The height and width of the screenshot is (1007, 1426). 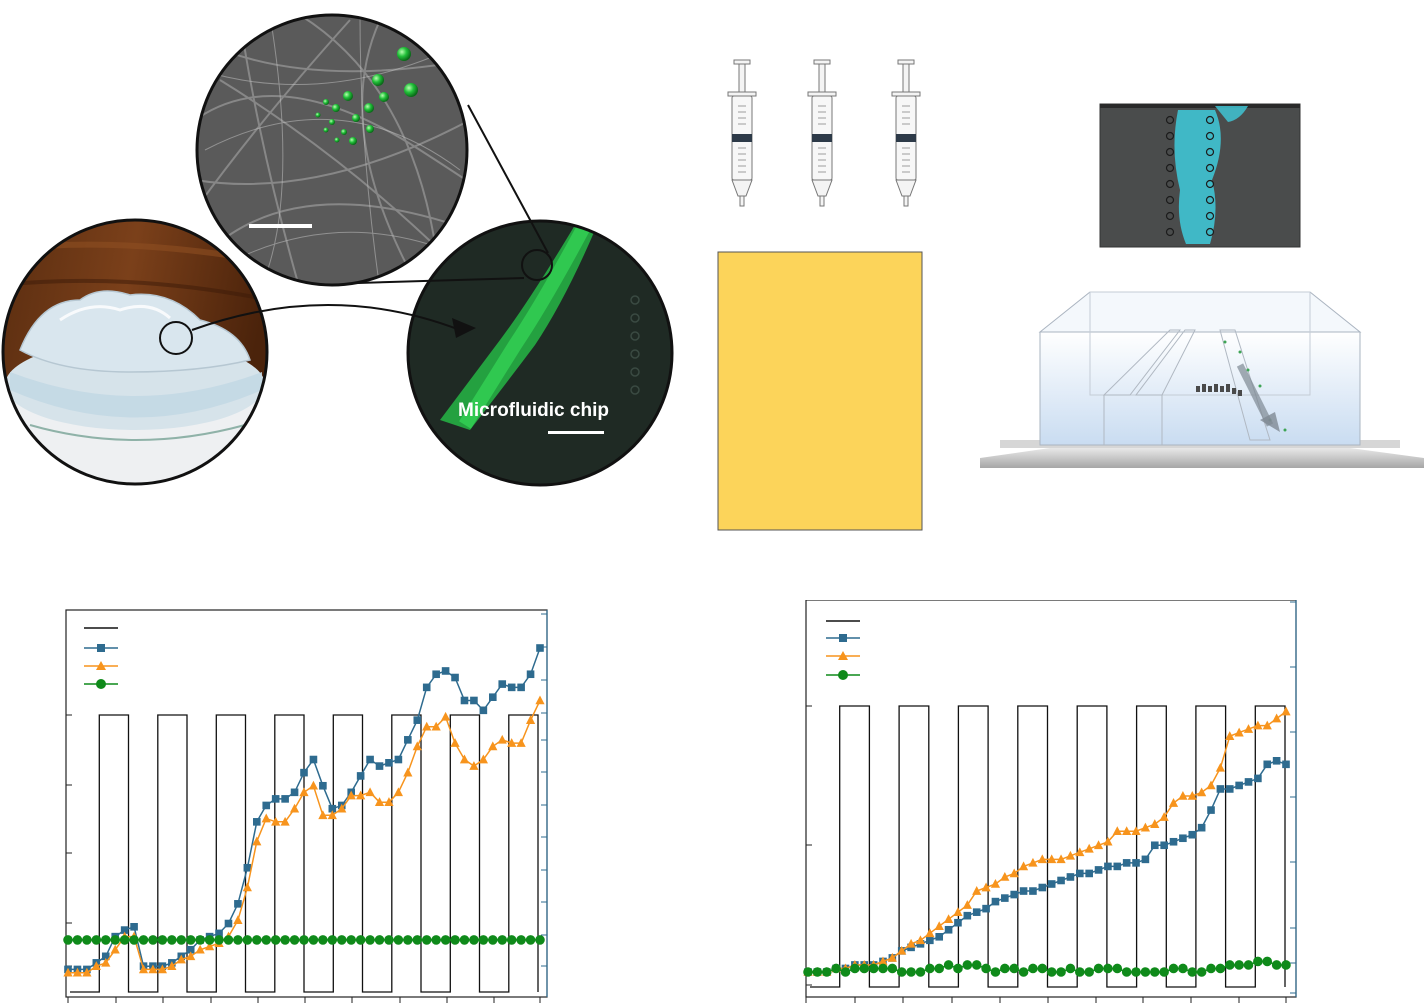 What do you see at coordinates (820, 391) in the screenshot?
I see `yellow-panel` at bounding box center [820, 391].